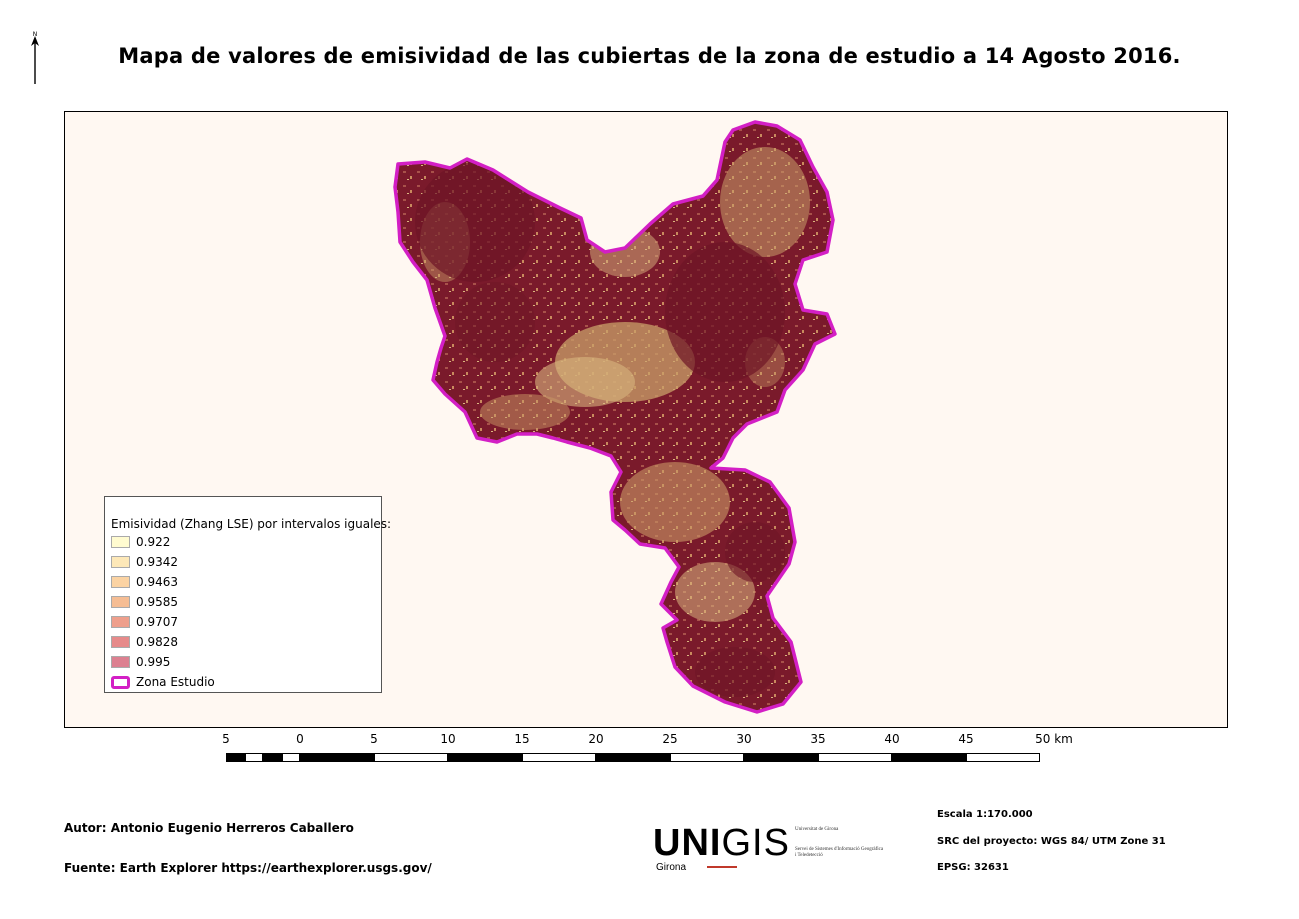 This screenshot has width=1299, height=919. What do you see at coordinates (35, 57) in the screenshot?
I see `north-arrow-icon: N` at bounding box center [35, 57].